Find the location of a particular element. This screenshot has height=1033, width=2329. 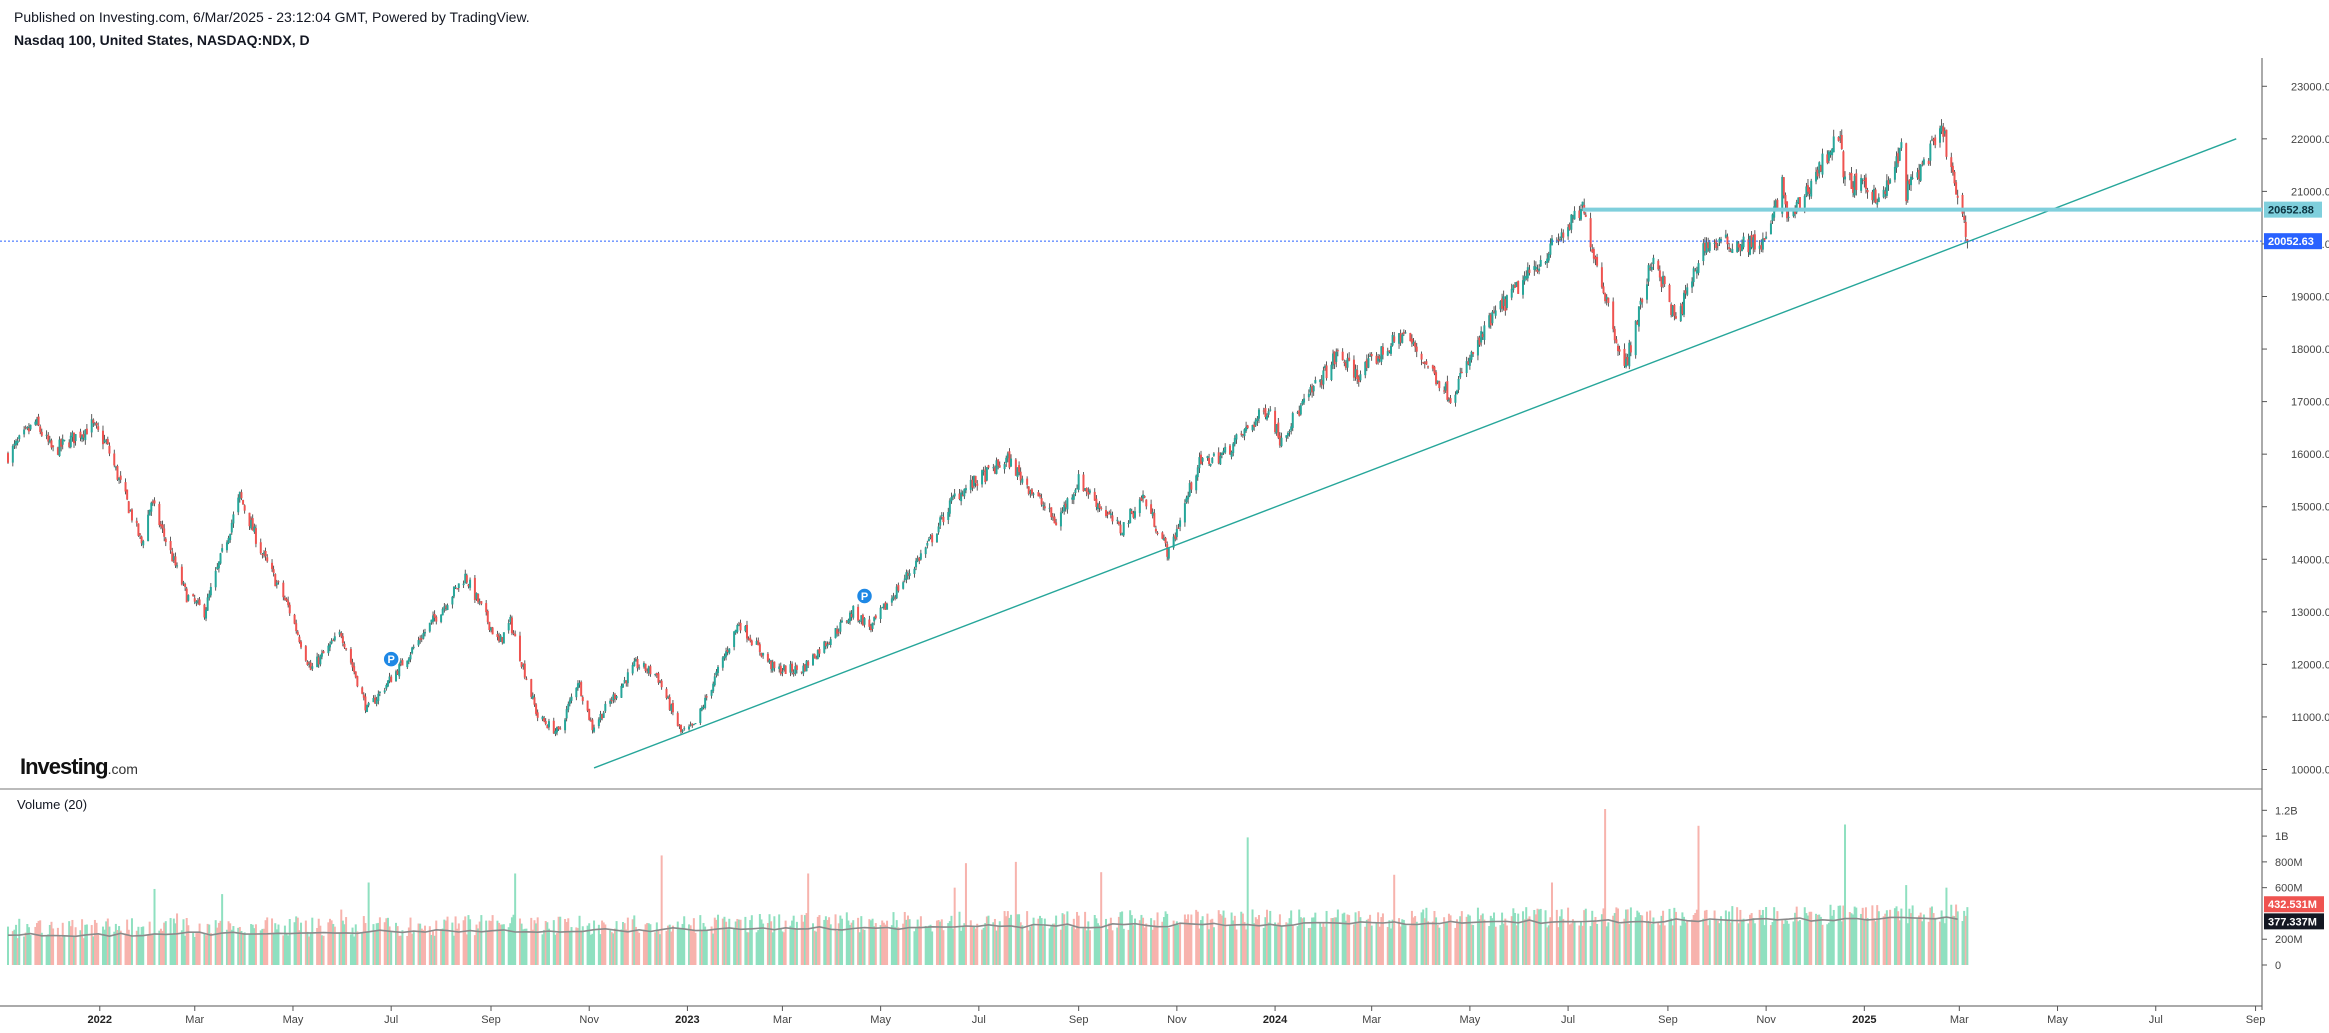

time-tick-label: Mar is located at coordinates (194, 1020).